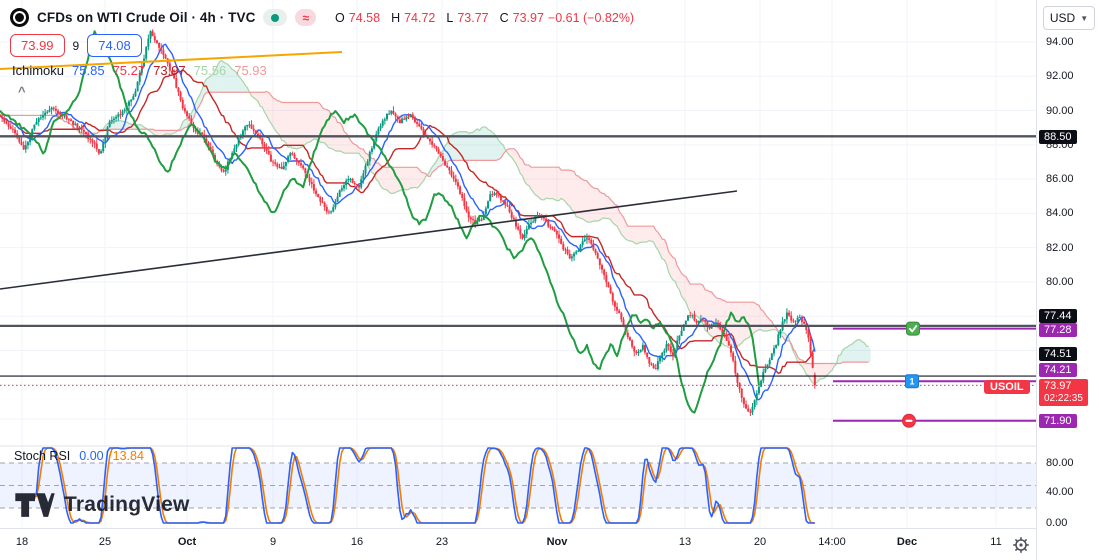 This screenshot has width=1099, height=560. Describe the element at coordinates (22, 542) in the screenshot. I see `time-axis-tick: 18` at that location.